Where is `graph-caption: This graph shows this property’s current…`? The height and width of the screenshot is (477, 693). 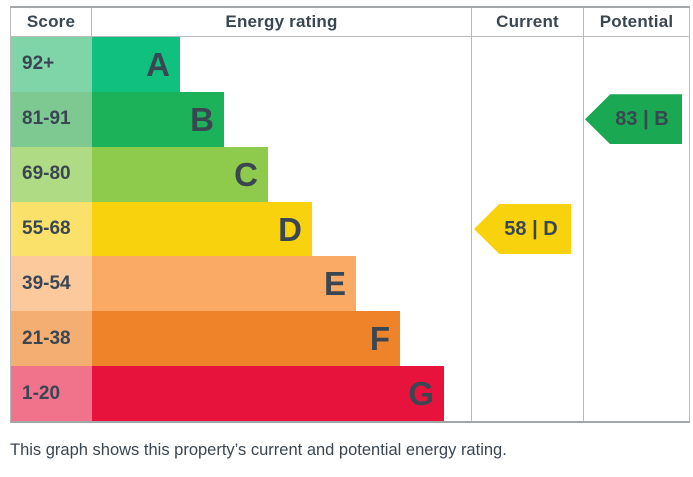
graph-caption: This graph shows this property’s current… is located at coordinates (258, 450).